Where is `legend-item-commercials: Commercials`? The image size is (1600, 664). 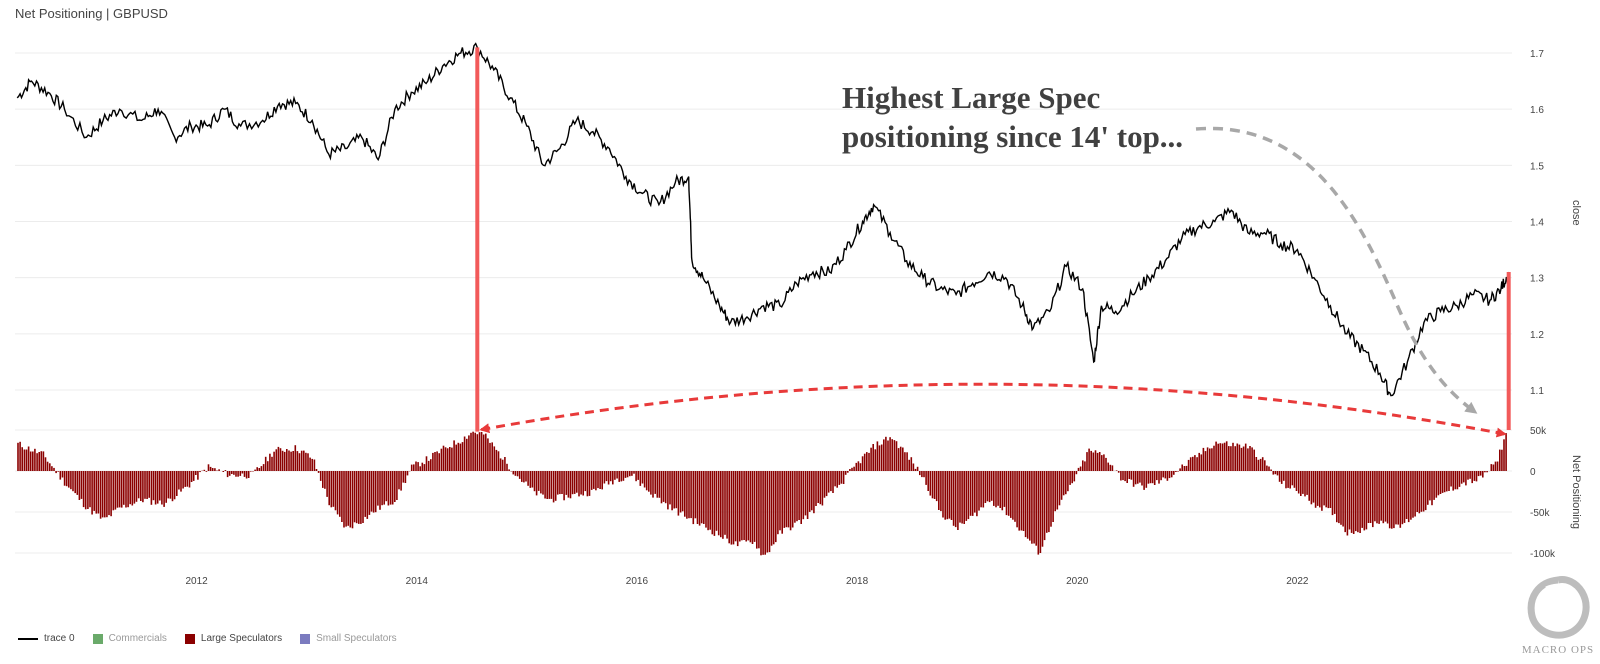 legend-item-commercials: Commercials is located at coordinates (129, 638).